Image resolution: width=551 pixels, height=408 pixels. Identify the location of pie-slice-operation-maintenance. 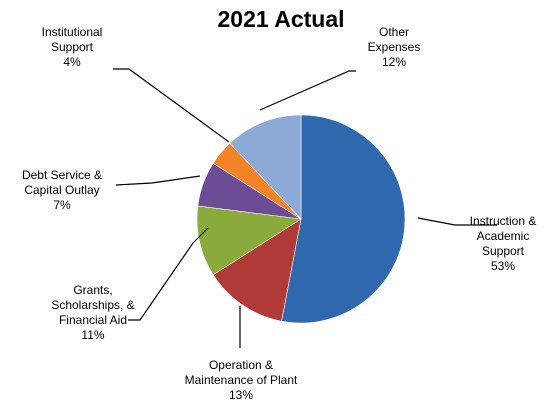
(257, 270).